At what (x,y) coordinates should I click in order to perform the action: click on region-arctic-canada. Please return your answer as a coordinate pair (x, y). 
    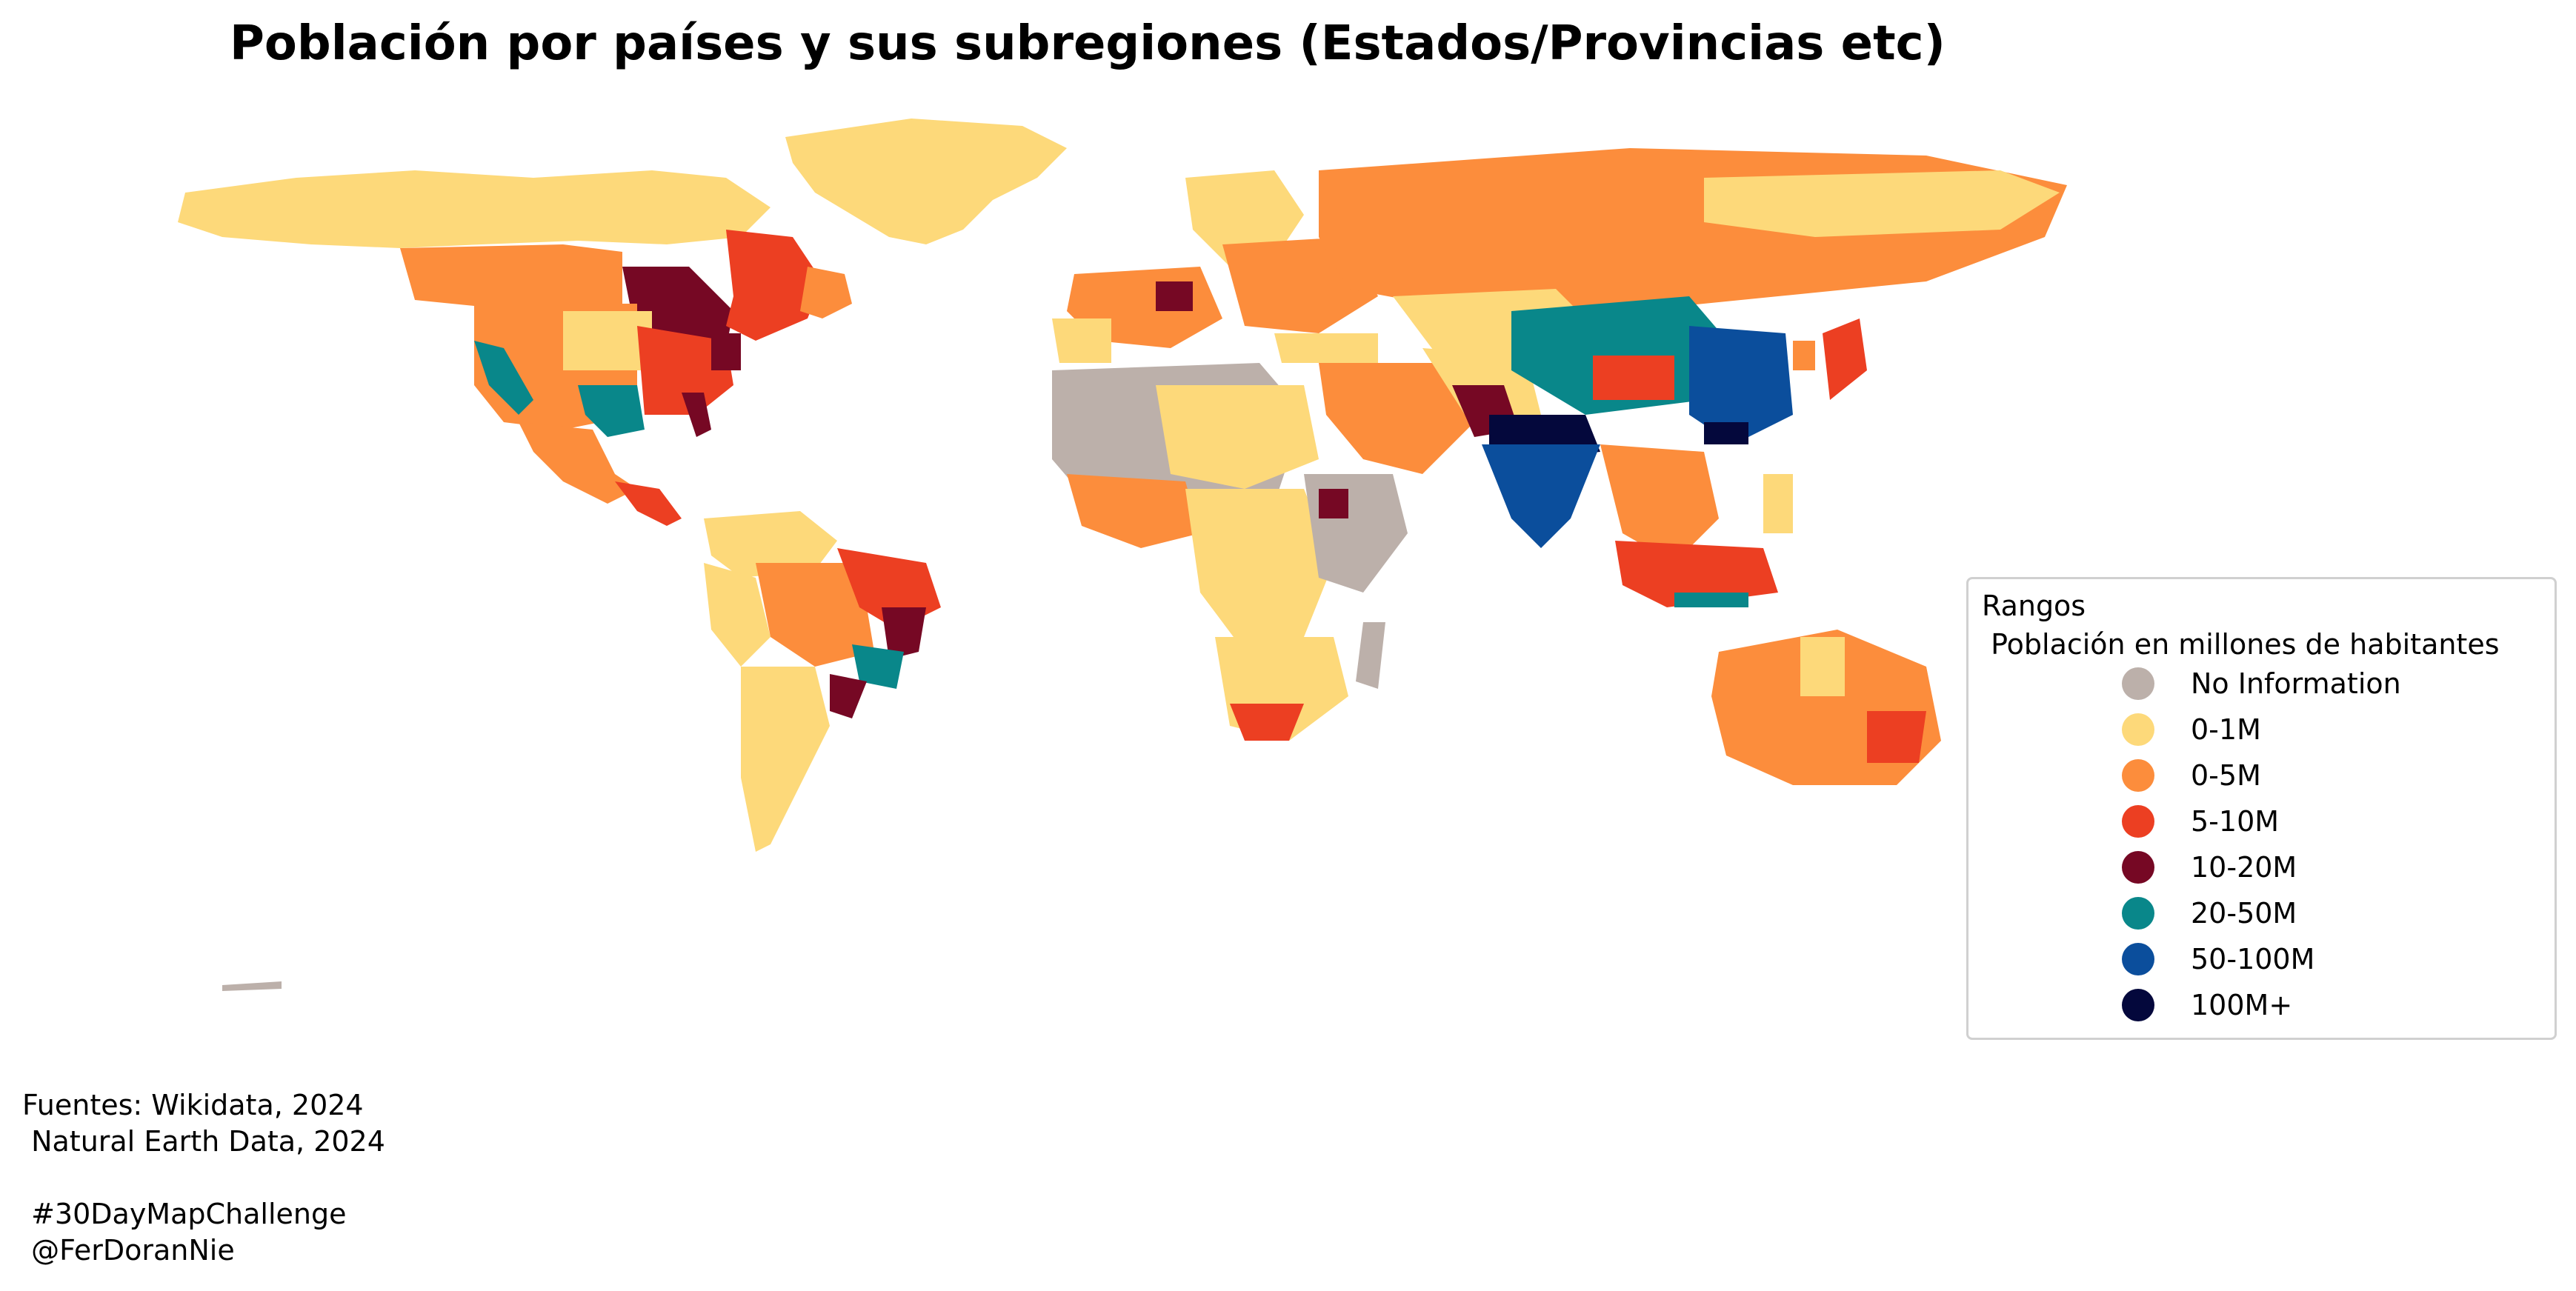
    Looking at the image, I should click on (474, 209).